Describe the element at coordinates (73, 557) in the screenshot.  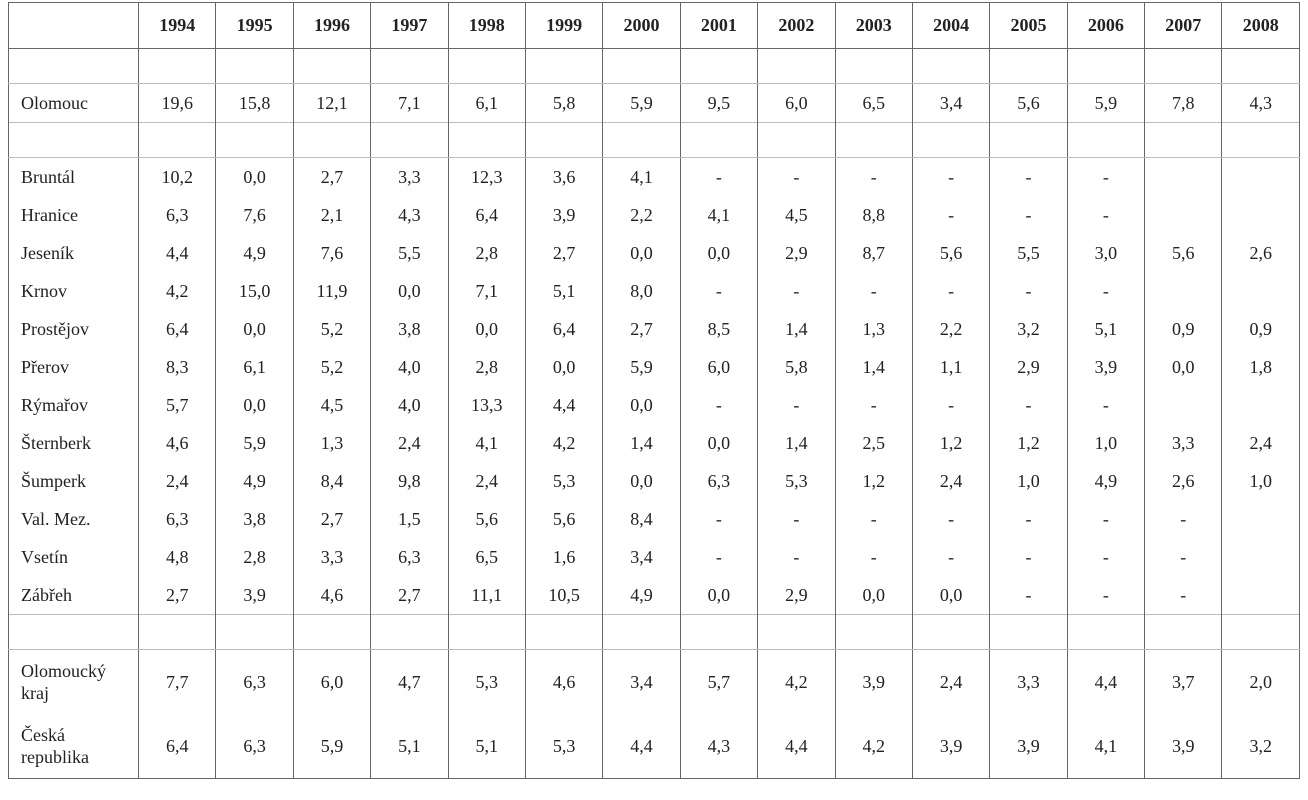
I see `row-label-cell: Vsetín` at that location.